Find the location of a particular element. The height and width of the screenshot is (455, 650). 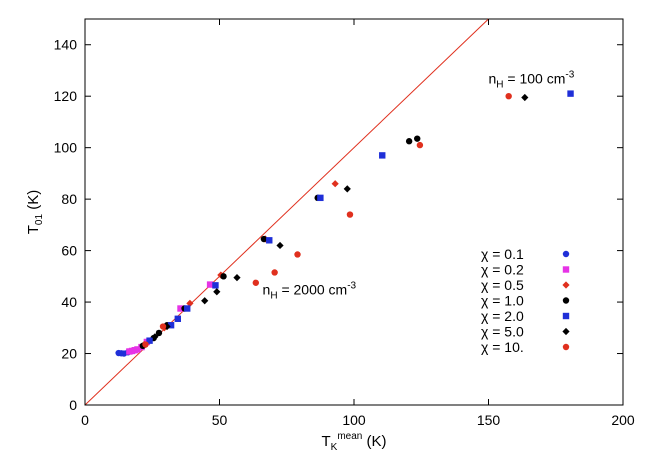

y-tick-label: 120 is located at coordinates (66, 96).